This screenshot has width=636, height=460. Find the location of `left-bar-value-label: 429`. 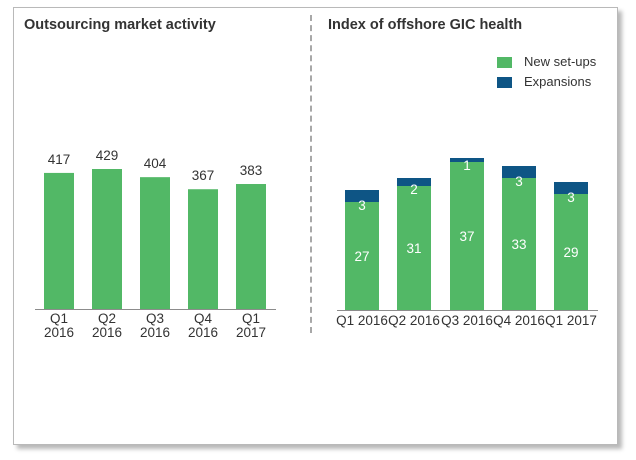

left-bar-value-label: 429 is located at coordinates (107, 155).